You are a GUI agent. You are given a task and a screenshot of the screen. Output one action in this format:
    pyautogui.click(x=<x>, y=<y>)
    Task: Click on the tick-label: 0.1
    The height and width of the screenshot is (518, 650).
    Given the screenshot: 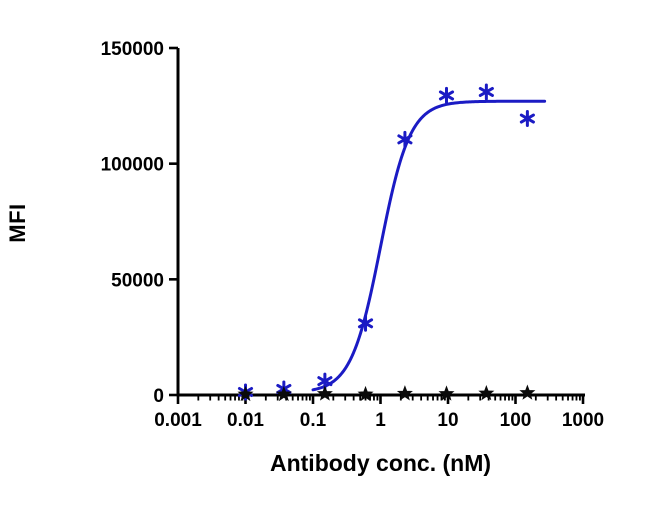 What is the action you would take?
    pyautogui.click(x=313, y=420)
    